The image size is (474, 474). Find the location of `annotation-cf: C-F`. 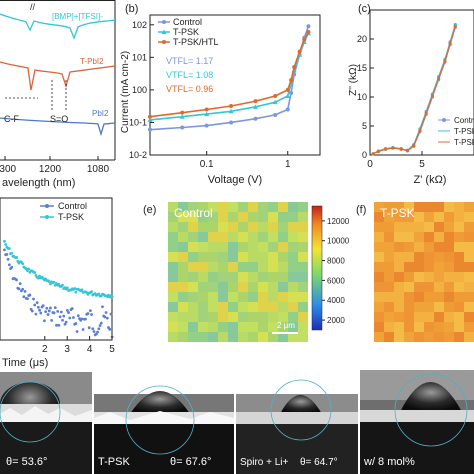

annotation-cf: C-F is located at coordinates (11, 119).